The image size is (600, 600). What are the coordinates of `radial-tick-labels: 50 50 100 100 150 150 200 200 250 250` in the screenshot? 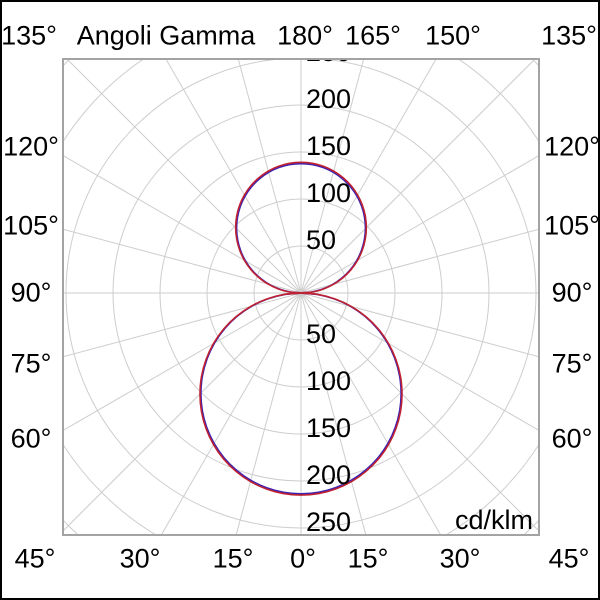 It's located at (328, 287).